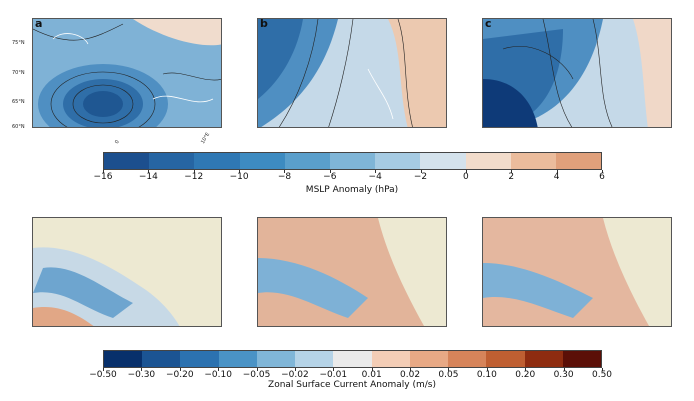  I want to click on map-panel-a: a, so click(127, 73).